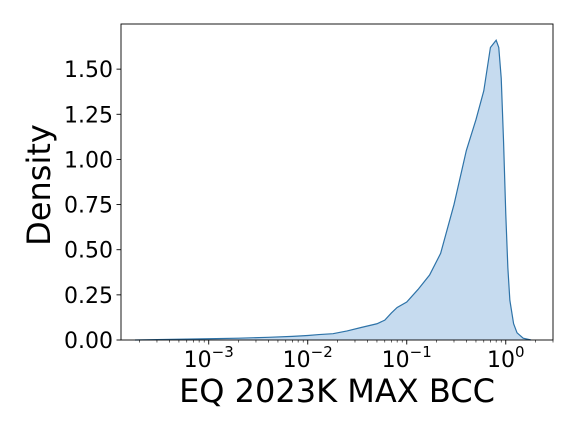 The height and width of the screenshot is (436, 576). Describe the element at coordinates (39, 185) in the screenshot. I see `y-axis-label: Density` at that location.